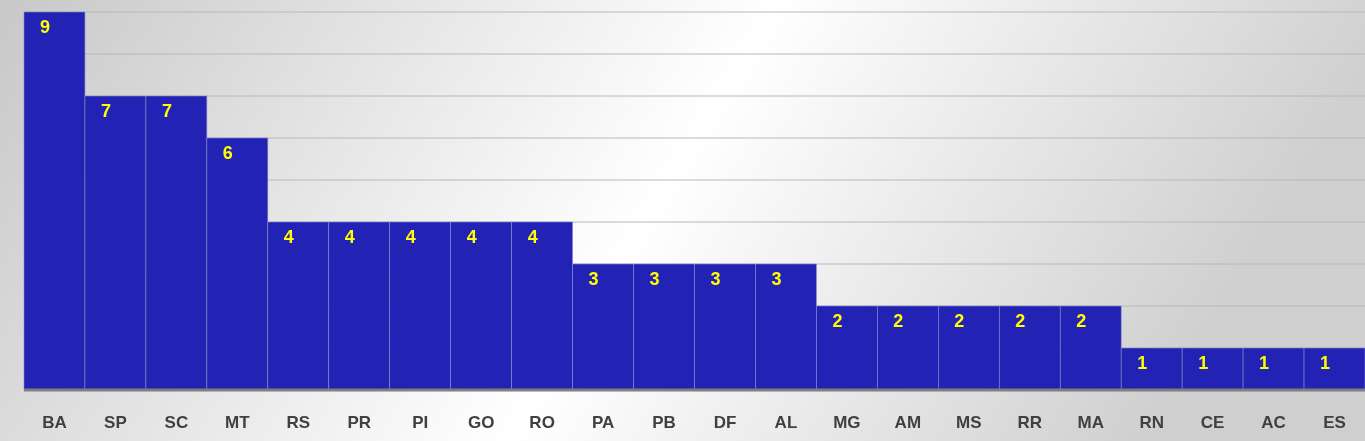 The height and width of the screenshot is (441, 1365). Describe the element at coordinates (1030, 423) in the screenshot. I see `x-tick-label: RR` at that location.